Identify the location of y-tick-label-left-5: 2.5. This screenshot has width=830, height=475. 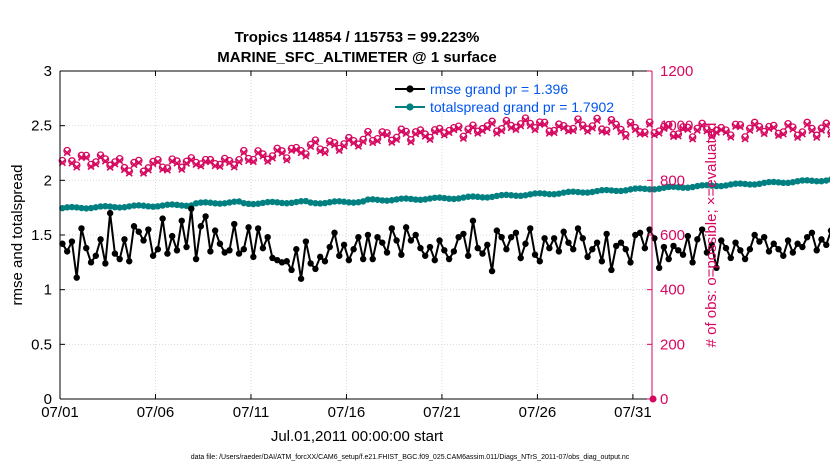
(41, 126).